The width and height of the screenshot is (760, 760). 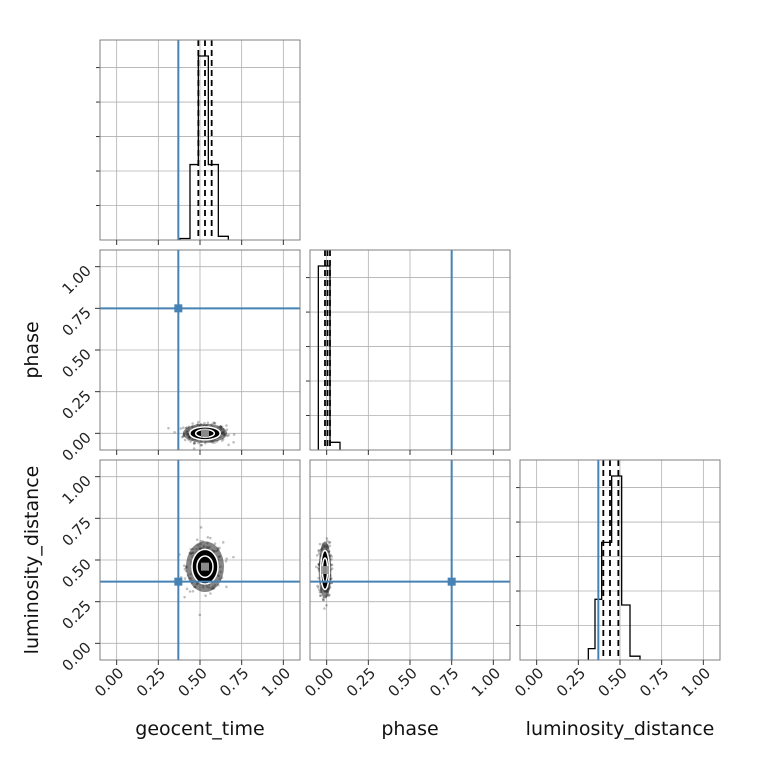 I want to click on y-axis-title-phase: phase, so click(x=32, y=349).